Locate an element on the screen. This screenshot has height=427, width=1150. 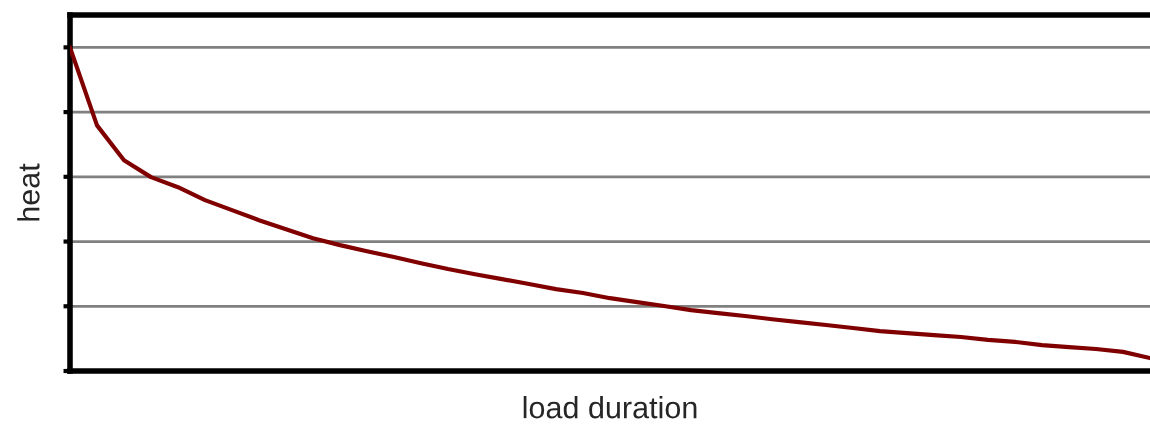
y-axis-title: heat is located at coordinates (28, 192).